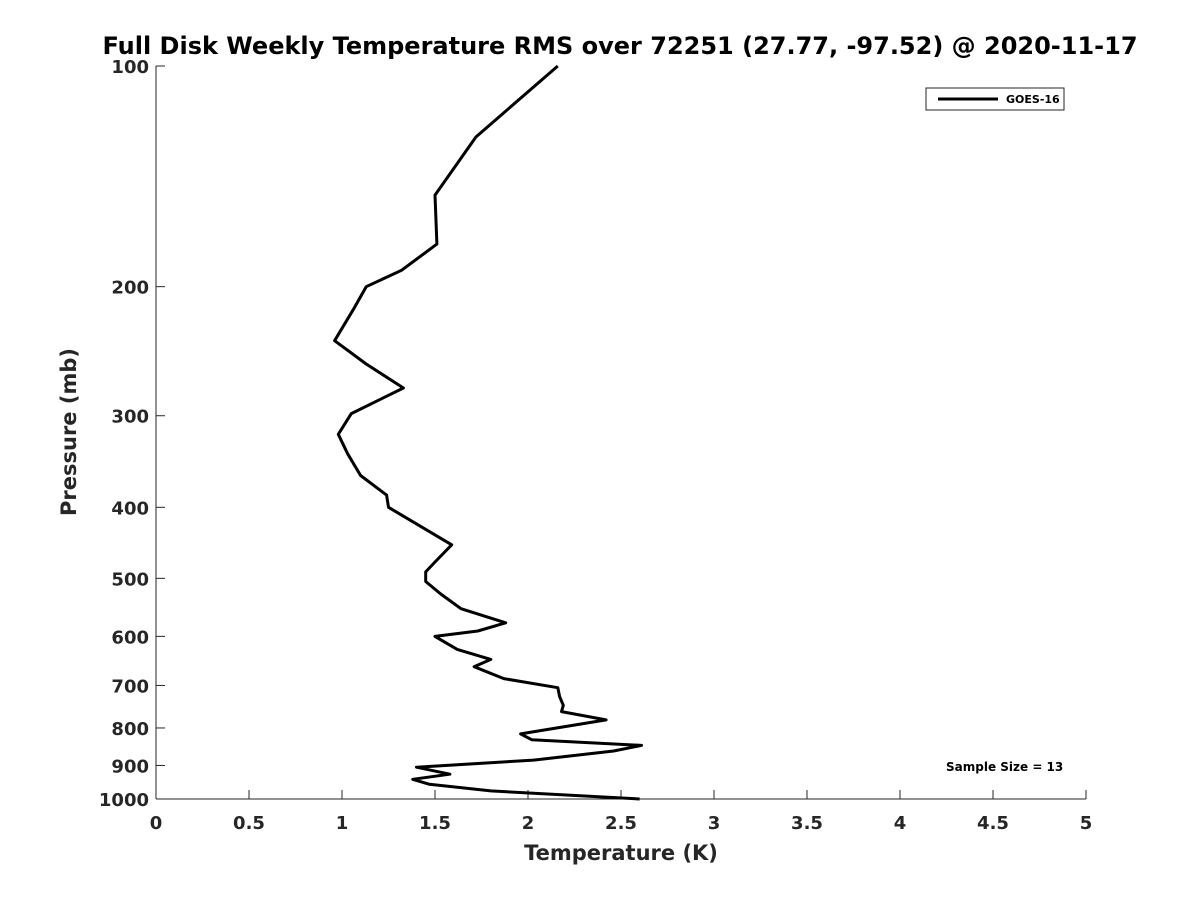 Image resolution: width=1200 pixels, height=900 pixels. Describe the element at coordinates (130, 729) in the screenshot. I see `y-tick-label: 800` at that location.